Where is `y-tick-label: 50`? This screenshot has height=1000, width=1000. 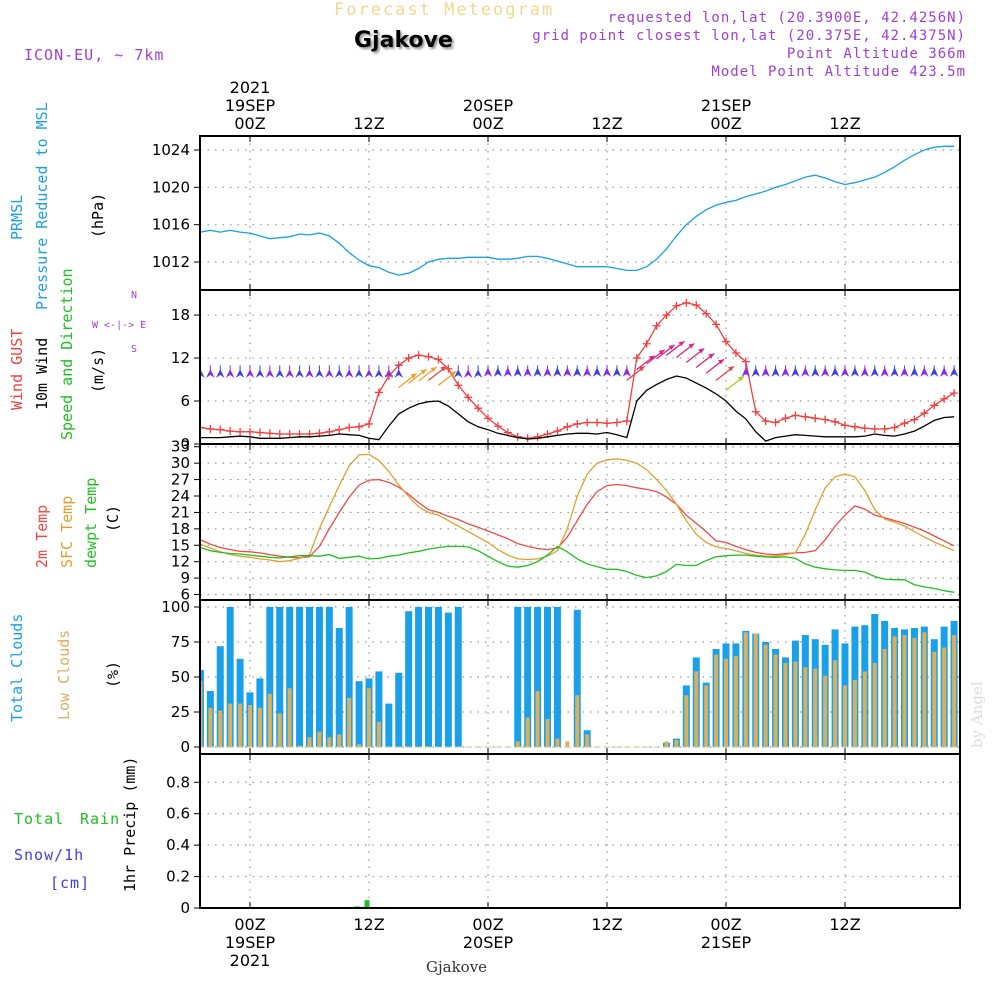
y-tick-label: 50 is located at coordinates (180, 677).